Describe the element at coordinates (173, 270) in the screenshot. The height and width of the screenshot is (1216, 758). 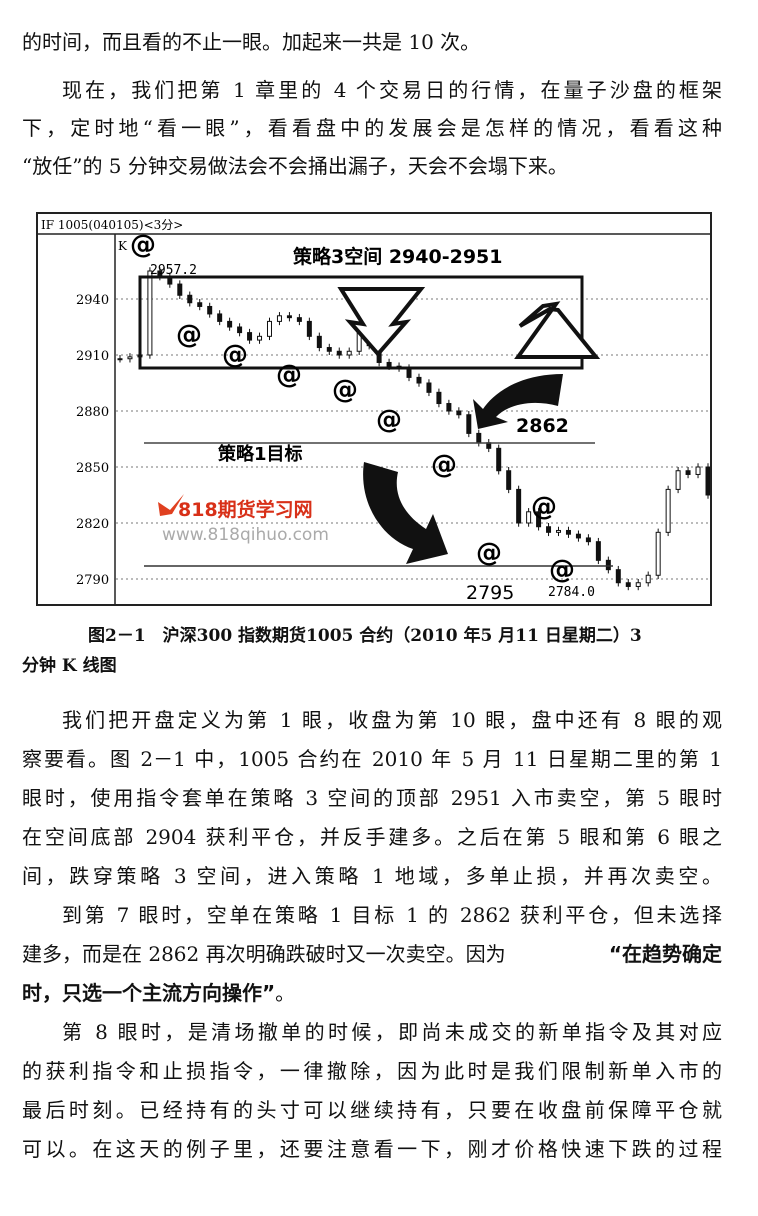
I see `high-label: 2957.2` at that location.